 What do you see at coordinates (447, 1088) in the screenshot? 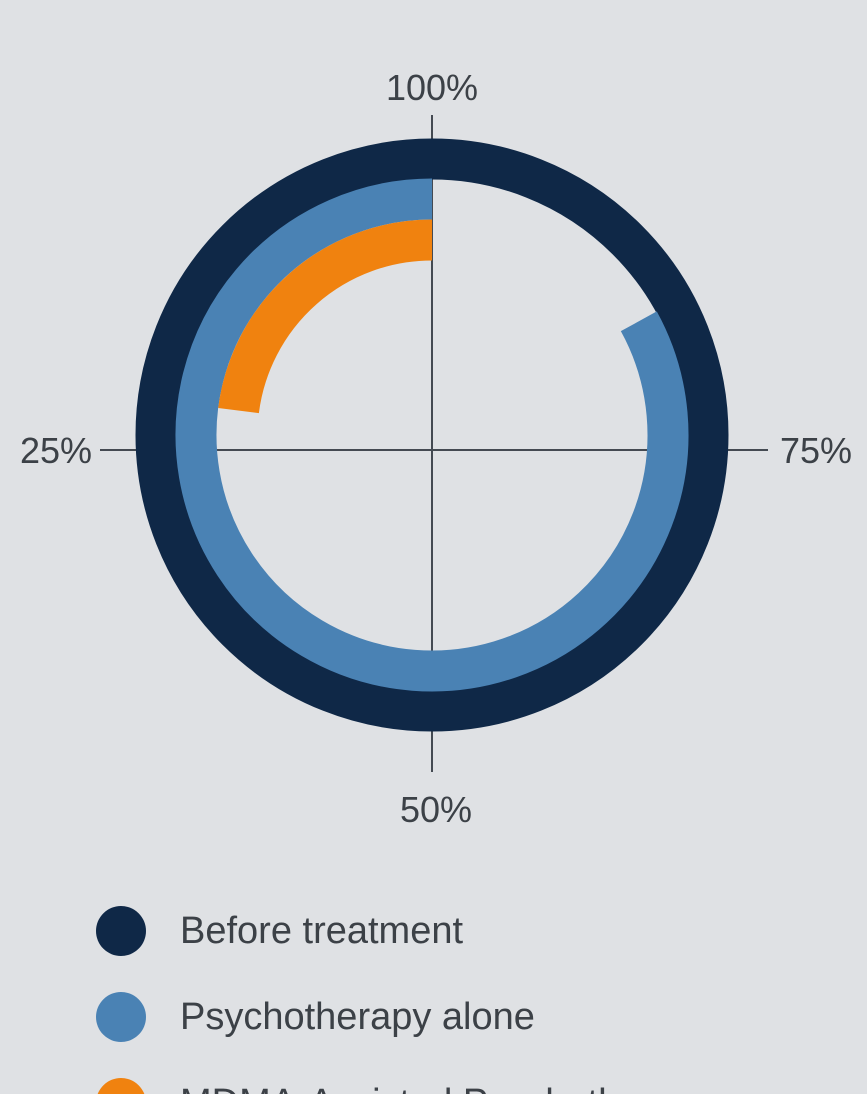
I see `legend-label-mdma-assisted: MDMA-Assisted Psychotherapy` at bounding box center [447, 1088].